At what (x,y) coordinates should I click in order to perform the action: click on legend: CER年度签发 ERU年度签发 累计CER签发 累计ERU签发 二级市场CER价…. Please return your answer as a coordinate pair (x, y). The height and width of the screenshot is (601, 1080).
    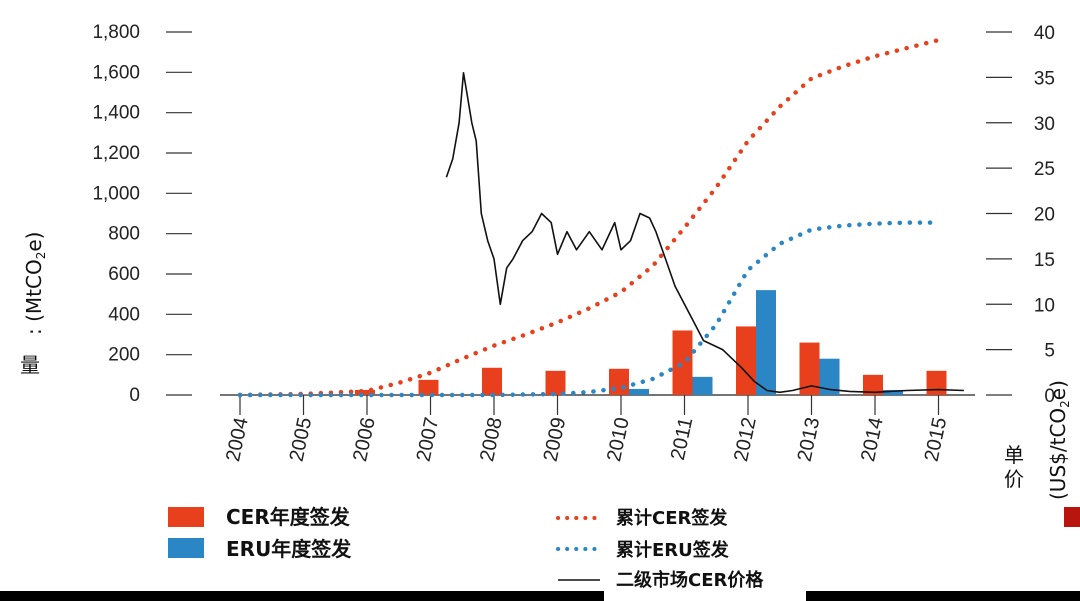
    Looking at the image, I should click on (624, 548).